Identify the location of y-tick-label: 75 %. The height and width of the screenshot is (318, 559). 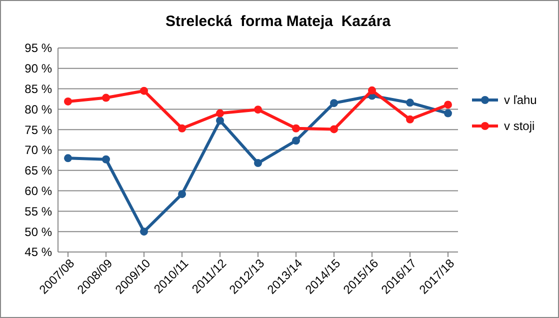
(38, 129).